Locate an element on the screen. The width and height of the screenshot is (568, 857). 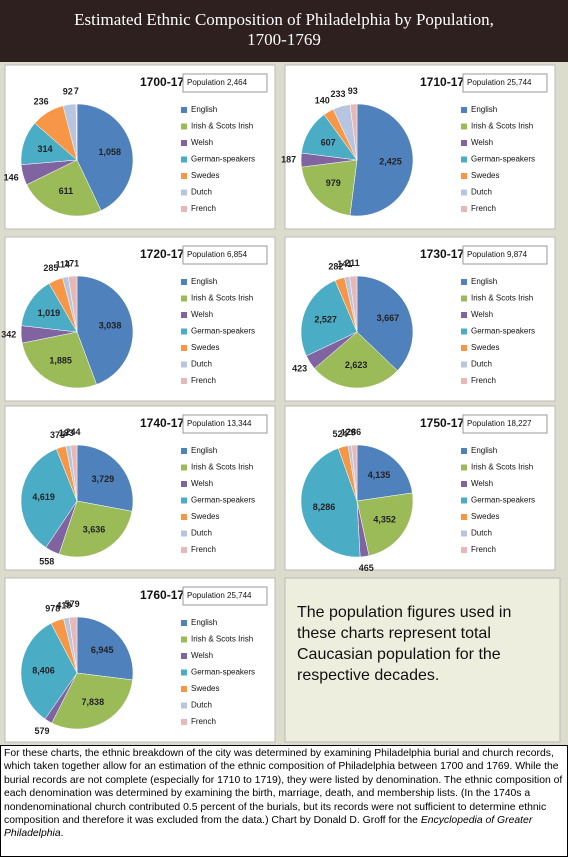
value-label: 314 is located at coordinates (45, 149).